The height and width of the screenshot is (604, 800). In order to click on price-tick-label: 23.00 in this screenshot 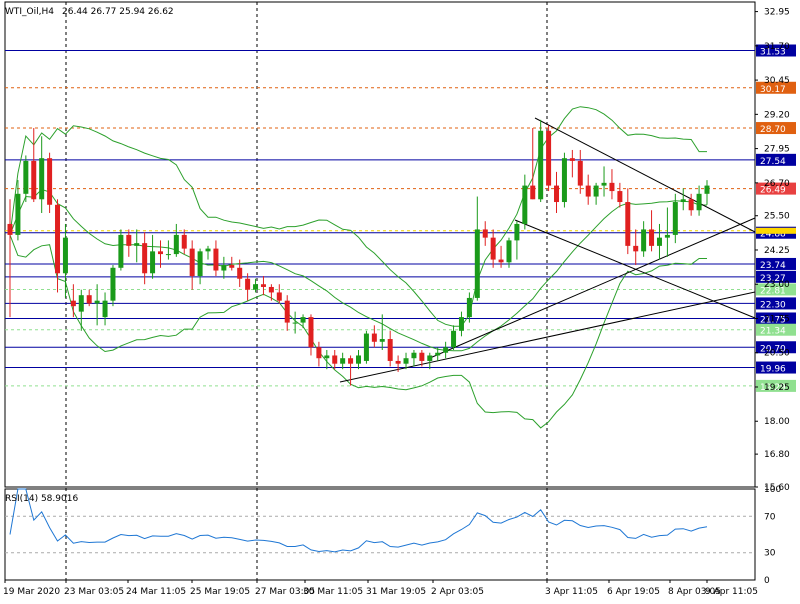, I will do `click(777, 285)`.